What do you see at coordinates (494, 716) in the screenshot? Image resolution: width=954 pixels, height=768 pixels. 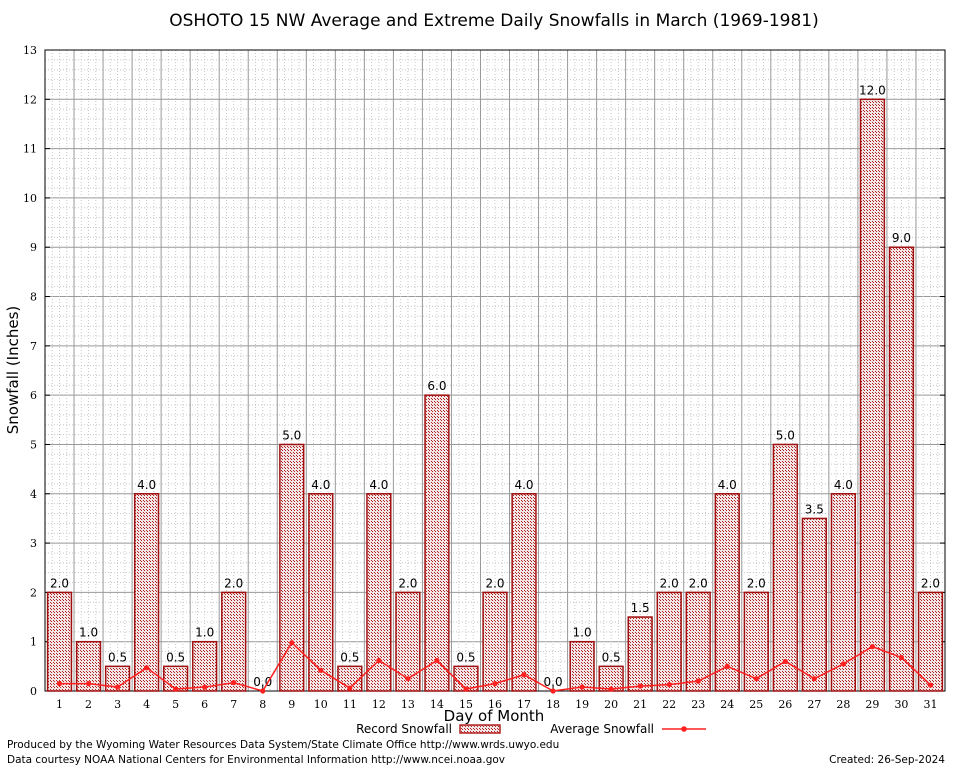 I see `x-axis-label: Day of Month` at bounding box center [494, 716].